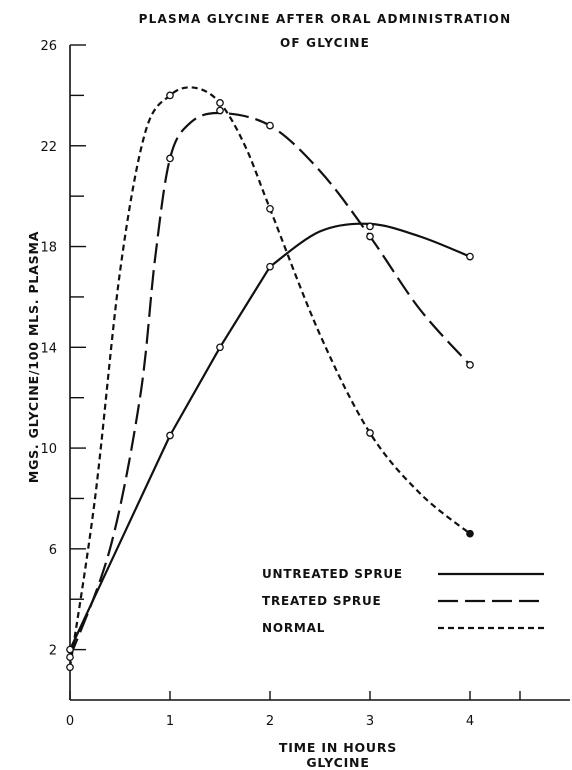 The width and height of the screenshot is (572, 770). Describe the element at coordinates (332, 574) in the screenshot. I see `legend-label: UNTREATED SPRUE` at that location.